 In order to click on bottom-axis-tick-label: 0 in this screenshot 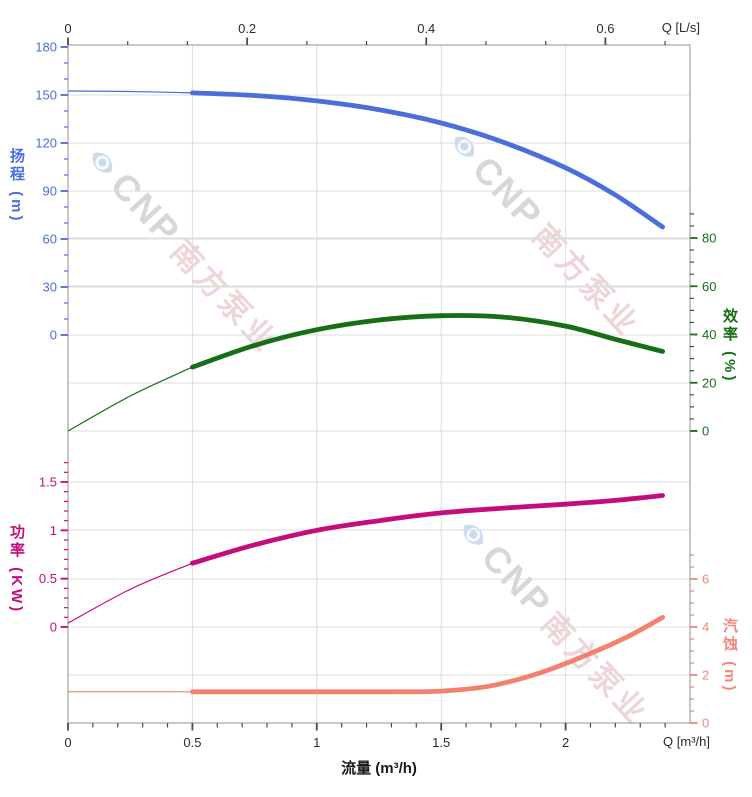, I will do `click(67, 742)`.